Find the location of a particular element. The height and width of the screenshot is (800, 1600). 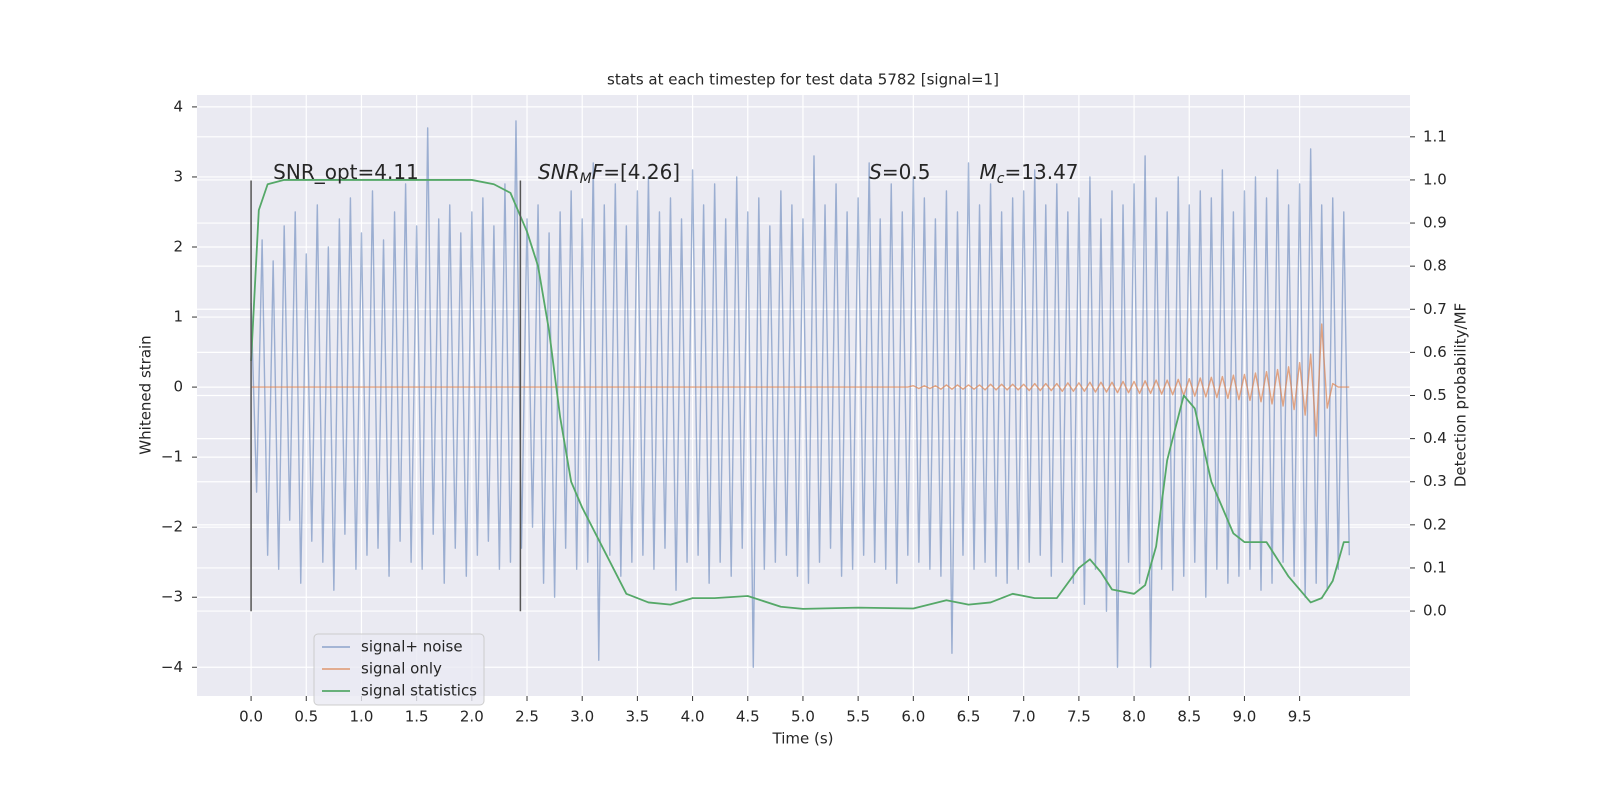

x-tick-label: 3.0 is located at coordinates (582, 717).